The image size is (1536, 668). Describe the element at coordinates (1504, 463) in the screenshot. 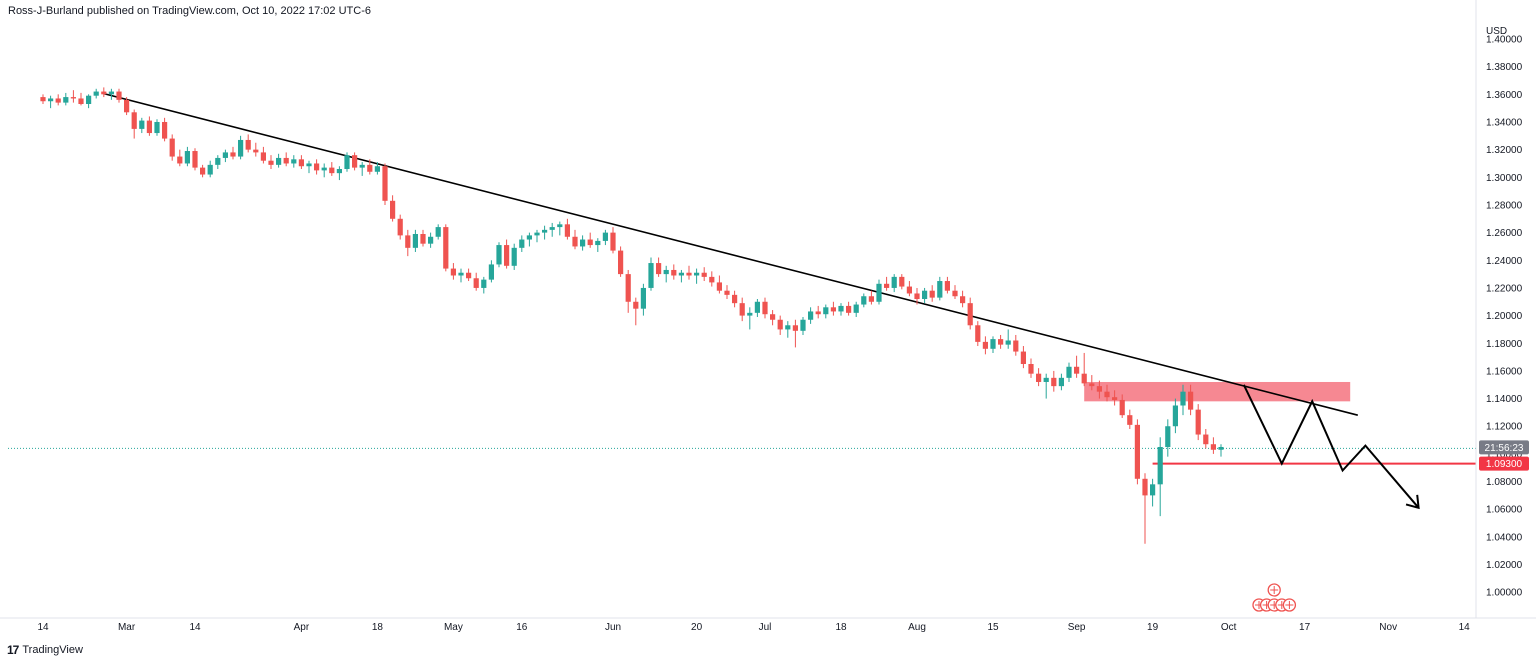

I see `level-price-tag: 1.09300` at that location.